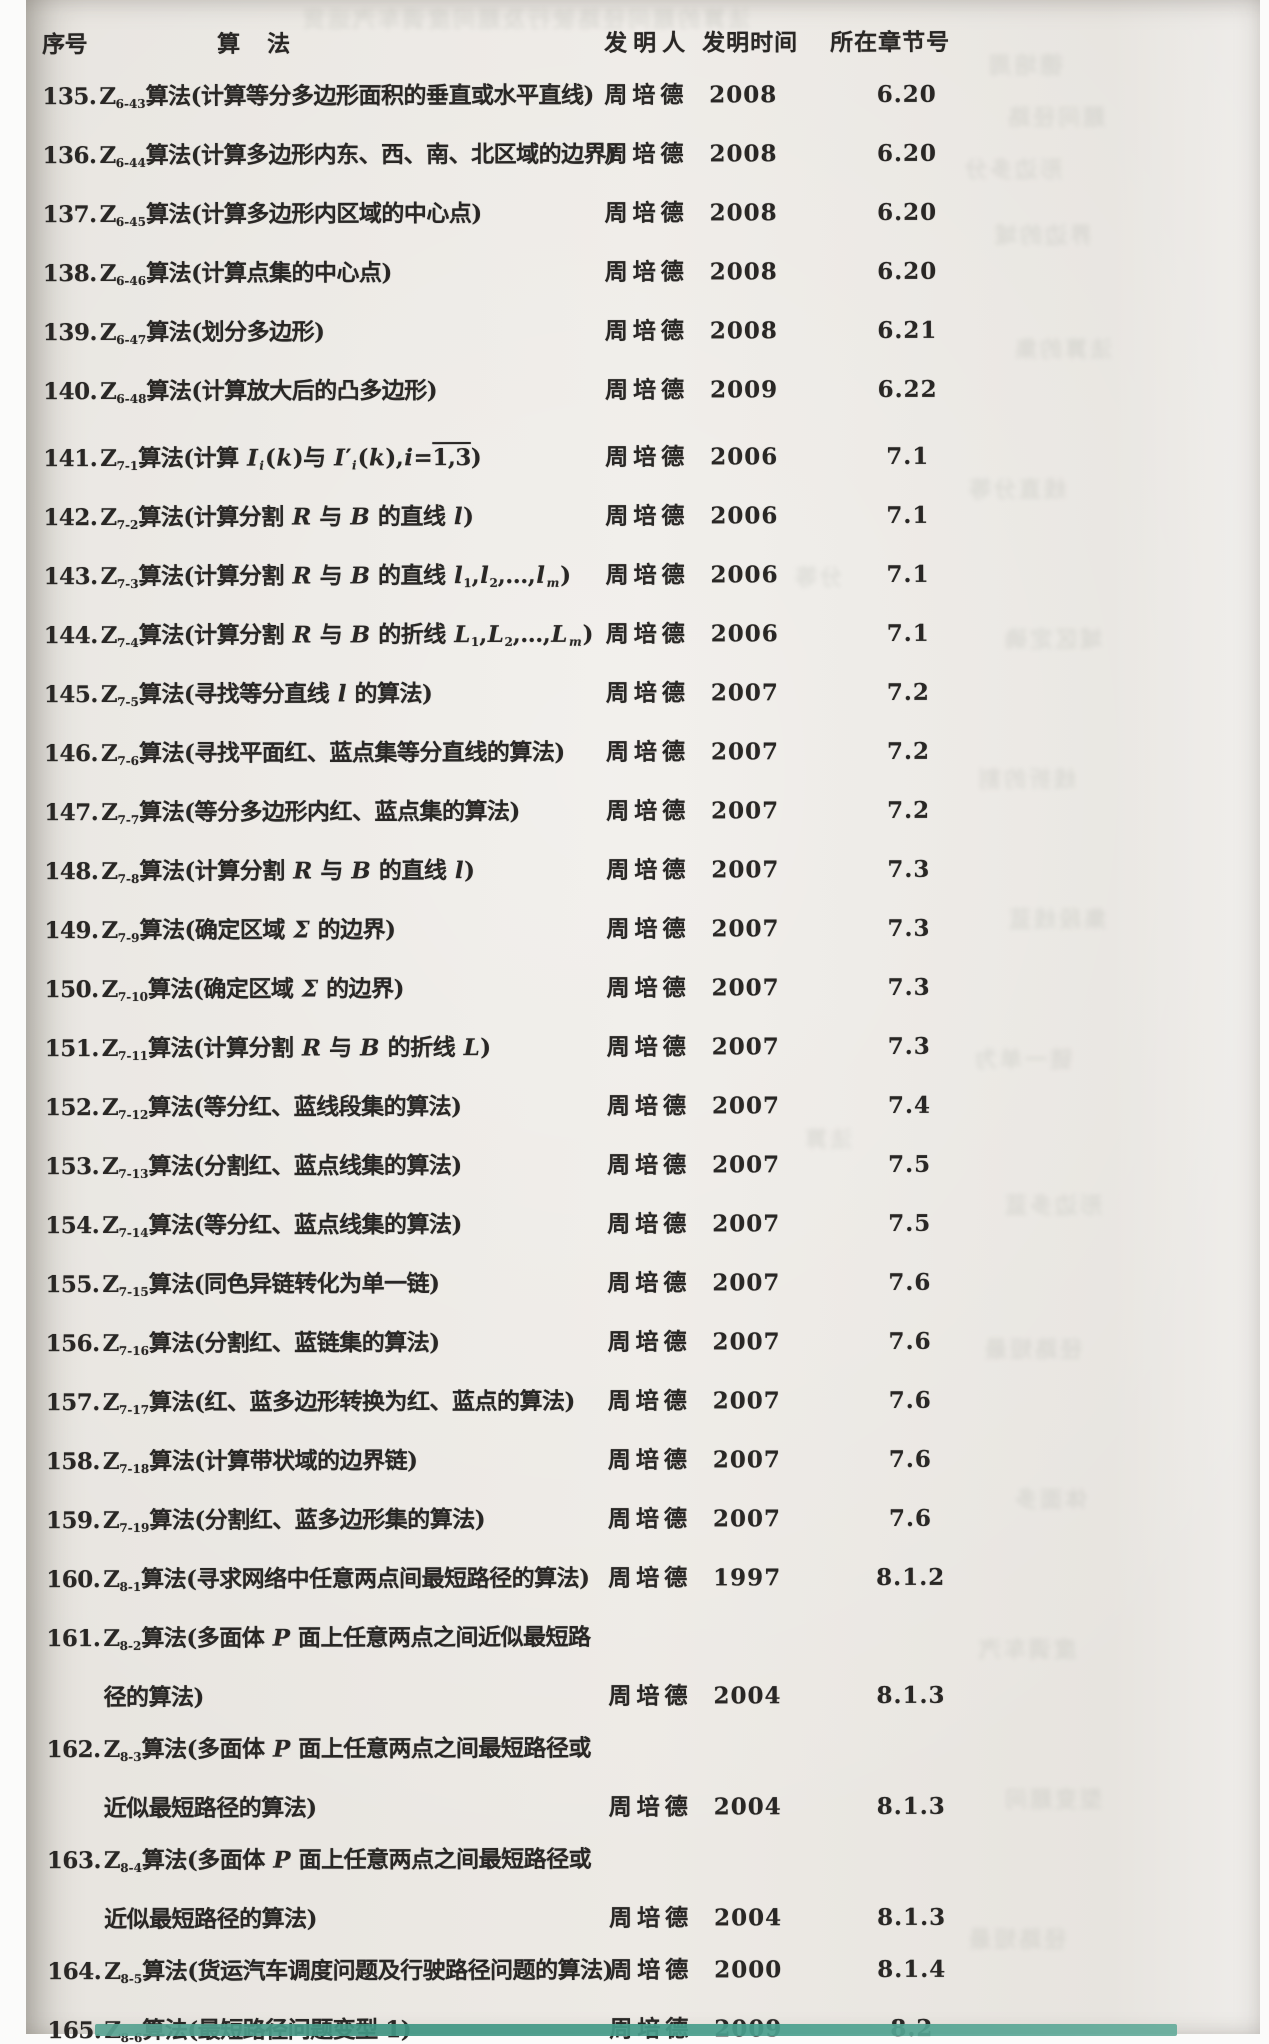 The image size is (1269, 2044). I want to click on algorithm-name: Z8-1算法(寻求网络中任意两点间最短路径的算法), so click(346, 1579).